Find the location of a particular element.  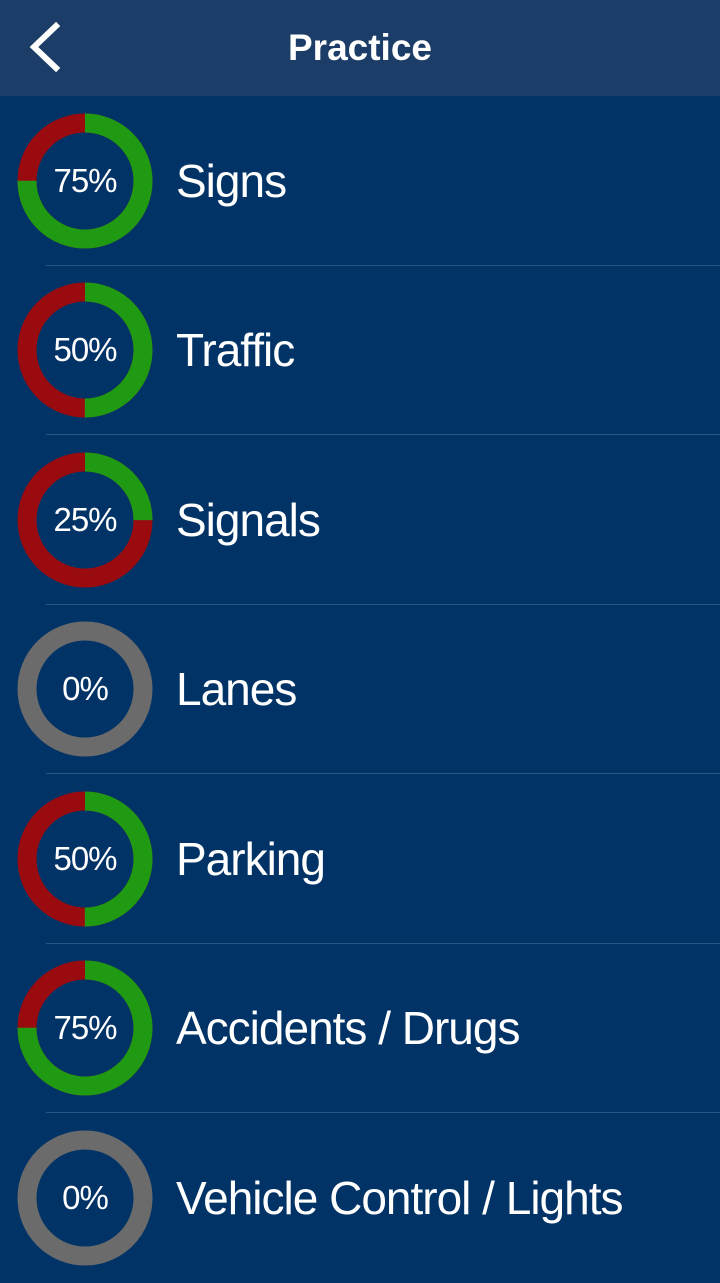

page-title: Practice is located at coordinates (360, 47).